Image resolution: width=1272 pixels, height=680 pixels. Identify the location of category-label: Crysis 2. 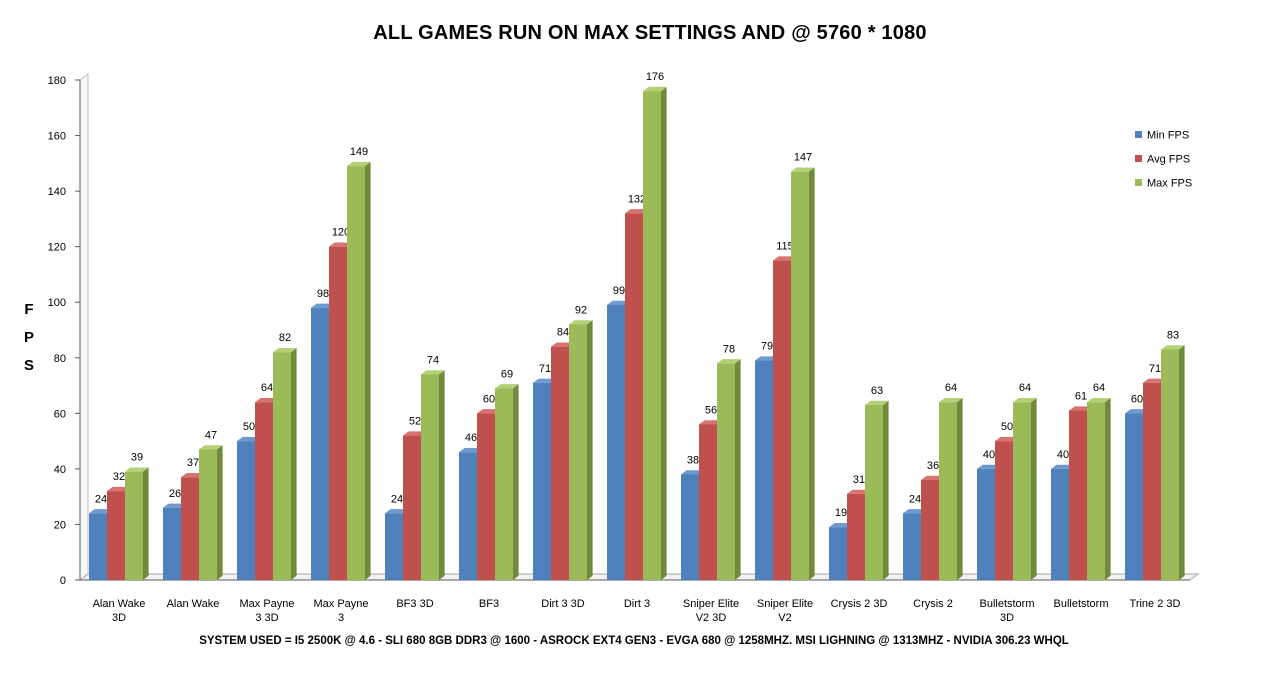
(933, 604).